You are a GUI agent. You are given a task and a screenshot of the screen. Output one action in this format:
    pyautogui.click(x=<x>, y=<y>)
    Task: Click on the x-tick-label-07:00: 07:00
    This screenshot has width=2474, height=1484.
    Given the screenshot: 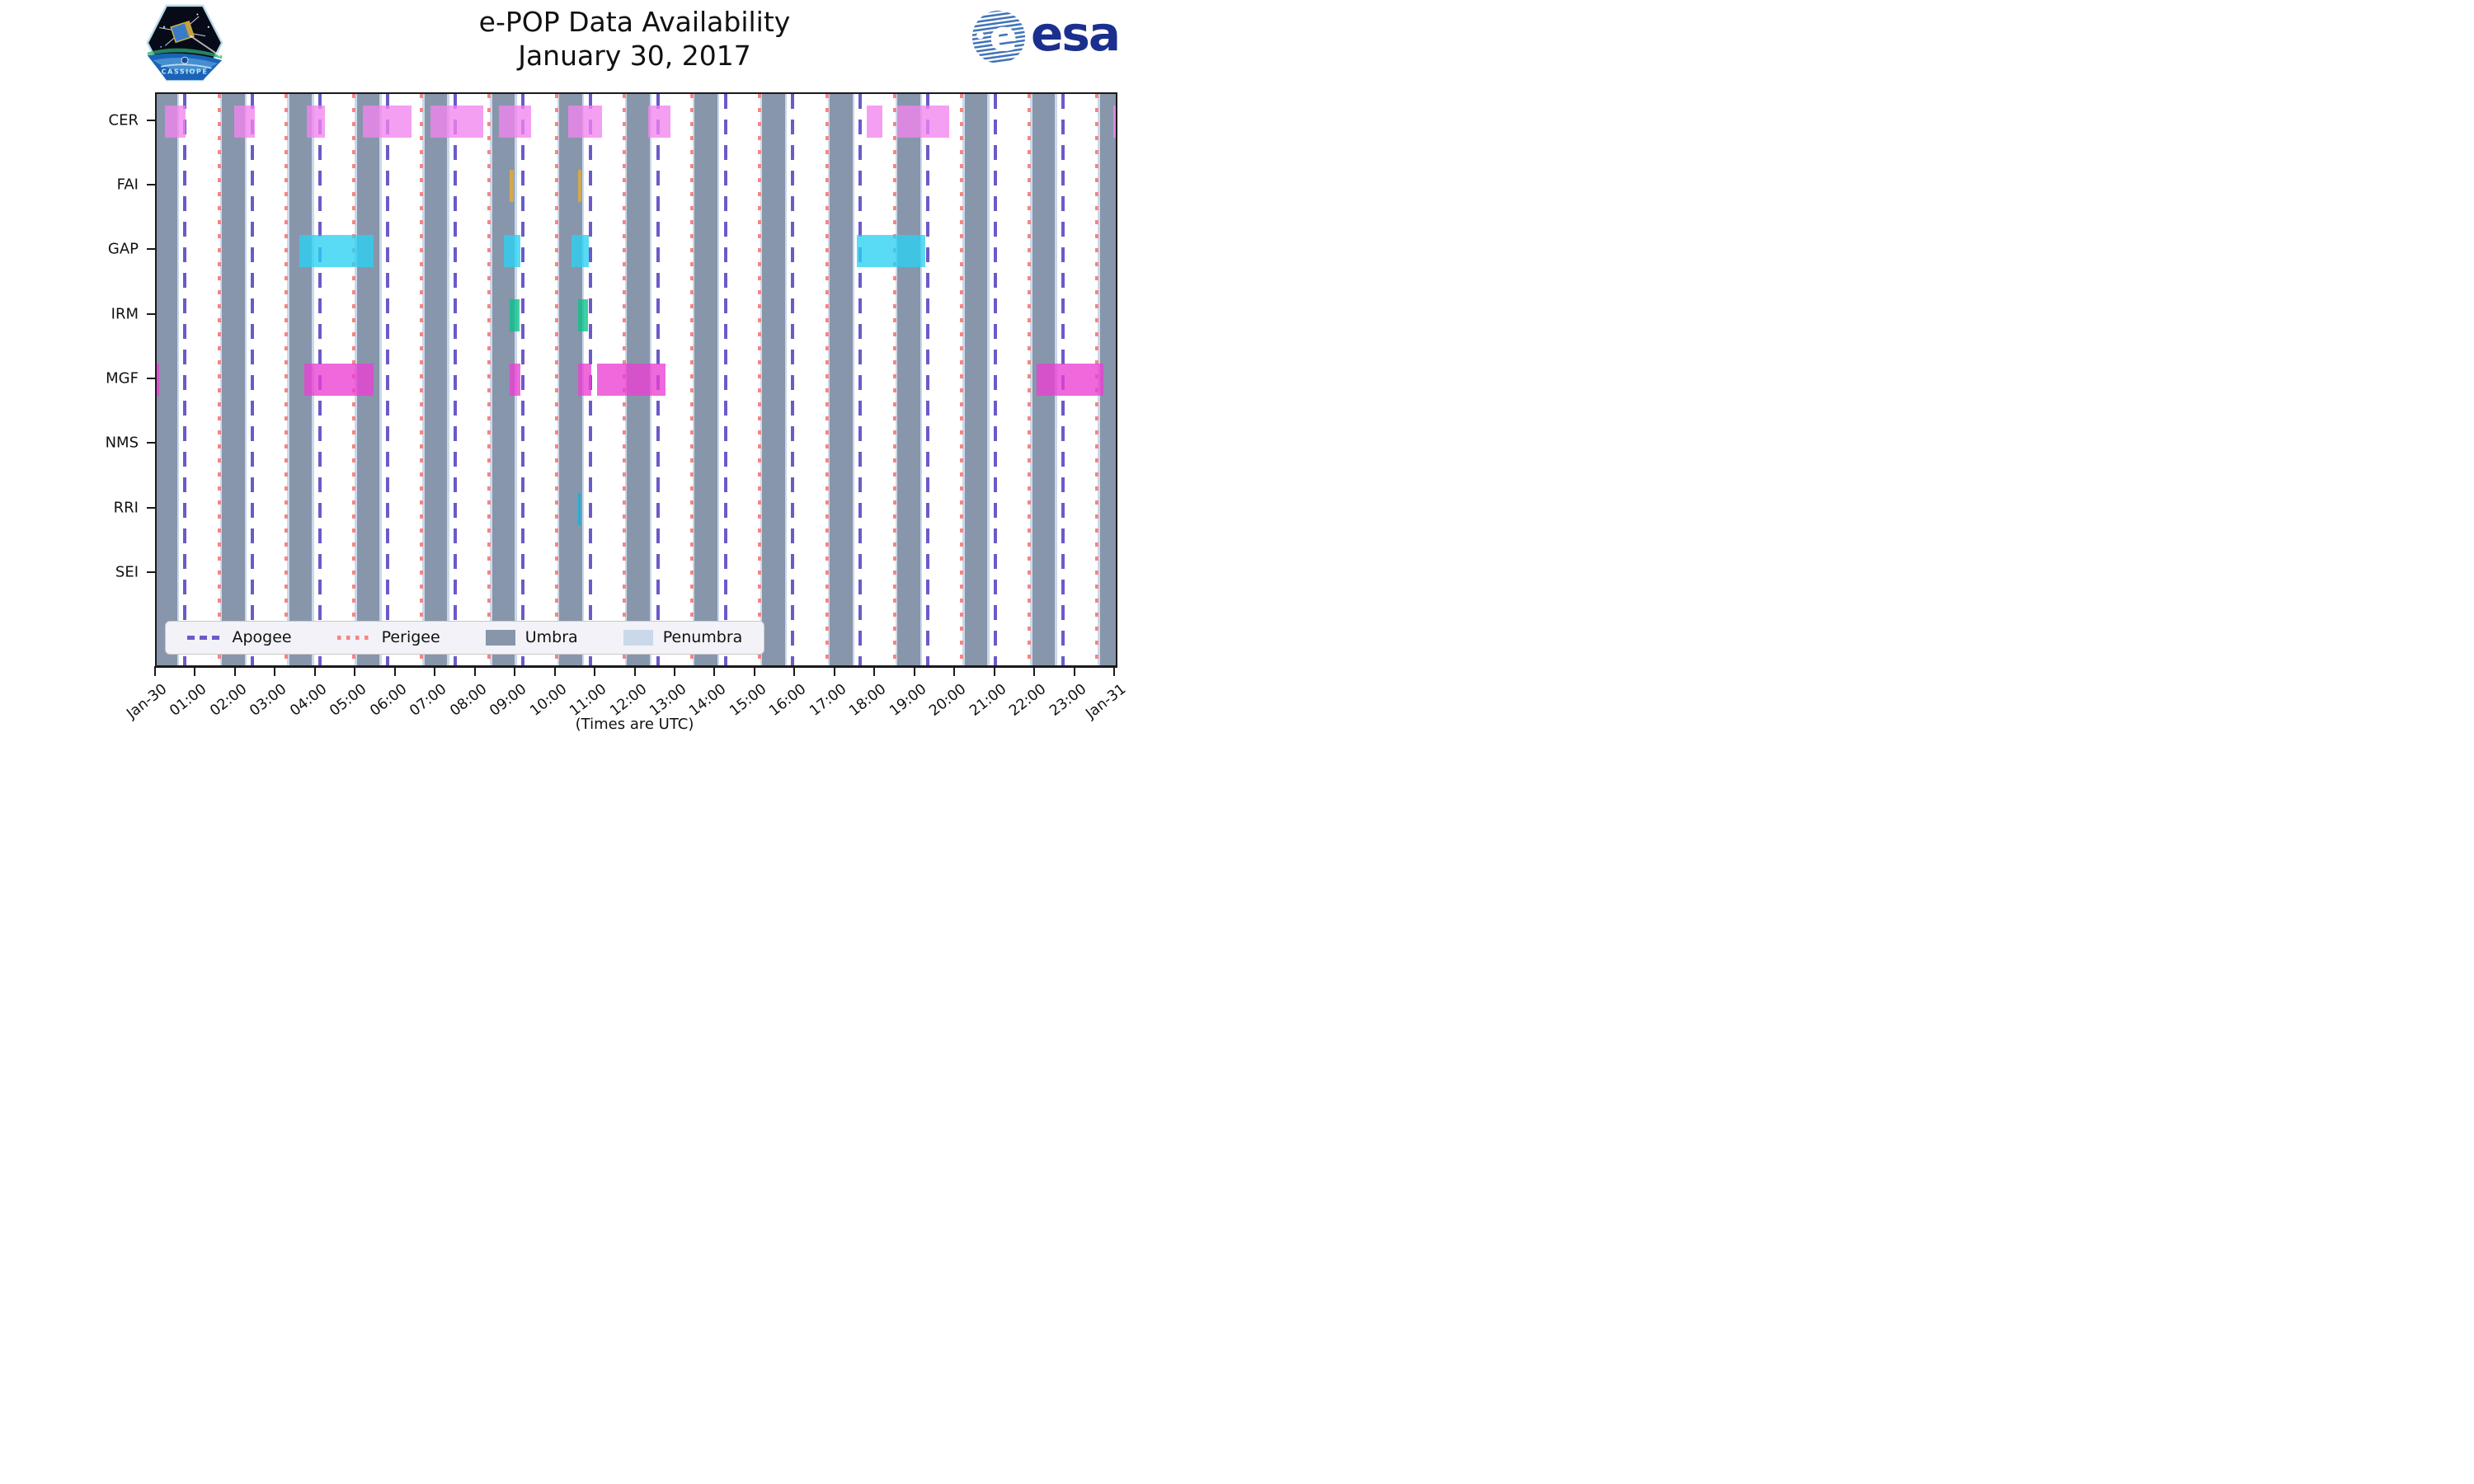 What is the action you would take?
    pyautogui.click(x=428, y=700)
    